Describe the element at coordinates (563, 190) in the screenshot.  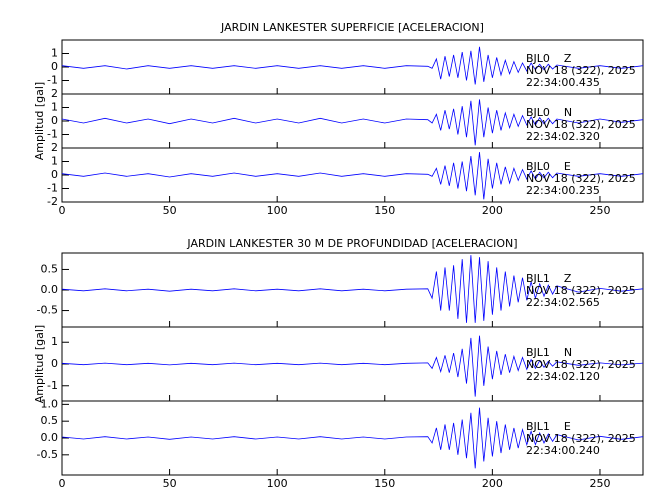
I see `station-label: 22:34:00.235` at that location.